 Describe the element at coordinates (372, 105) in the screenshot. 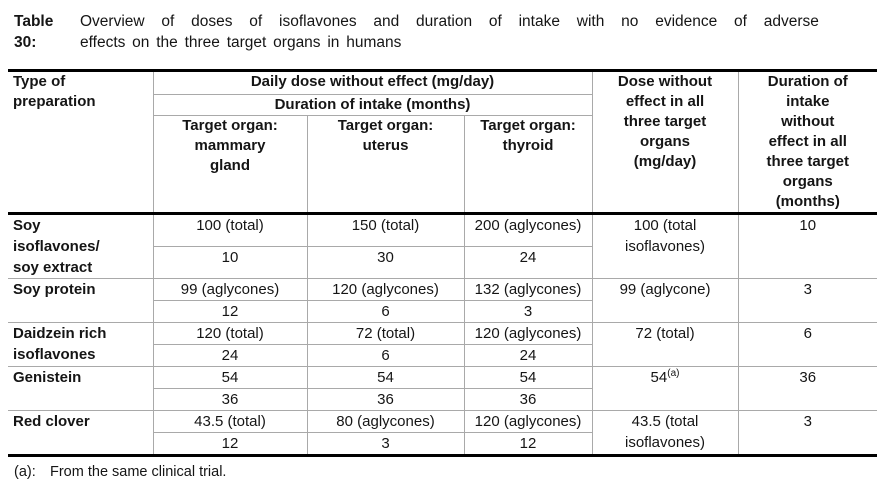

I see `header-duration-of-intake: Duration of intake (months)` at that location.